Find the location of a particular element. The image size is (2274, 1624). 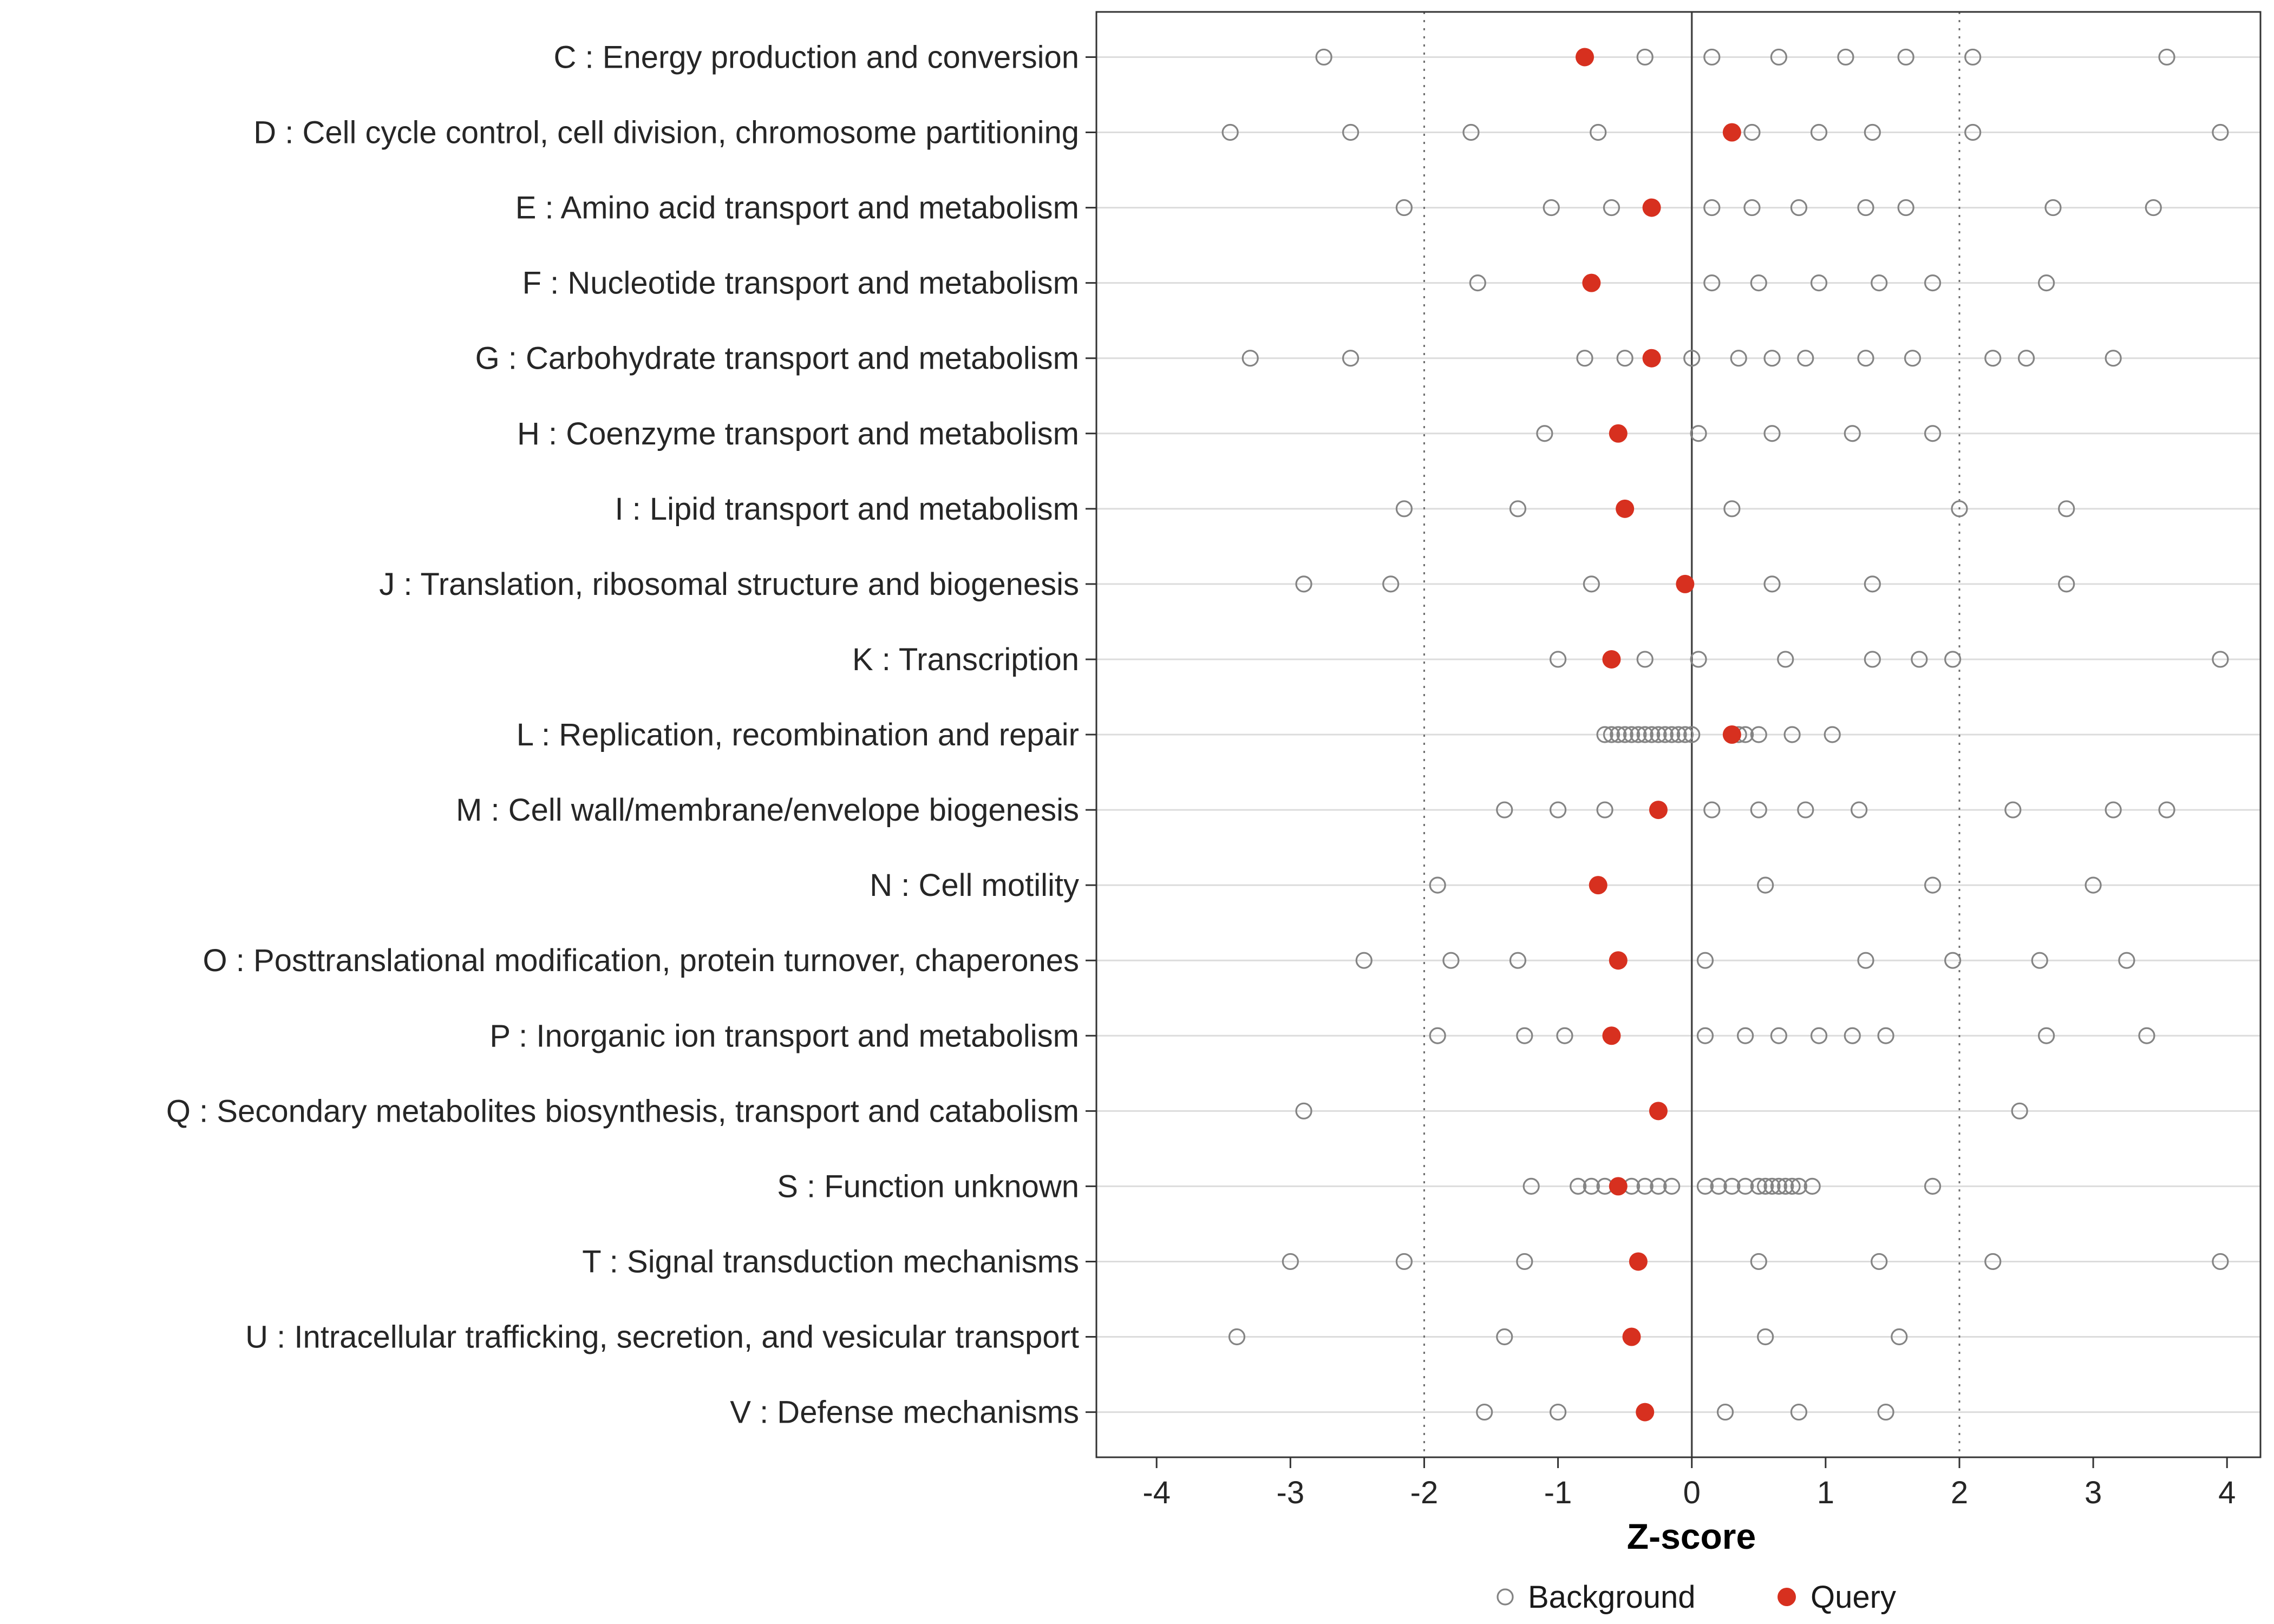

y-tick-label: F : Nucleotide transport and metabolism is located at coordinates (801, 283).